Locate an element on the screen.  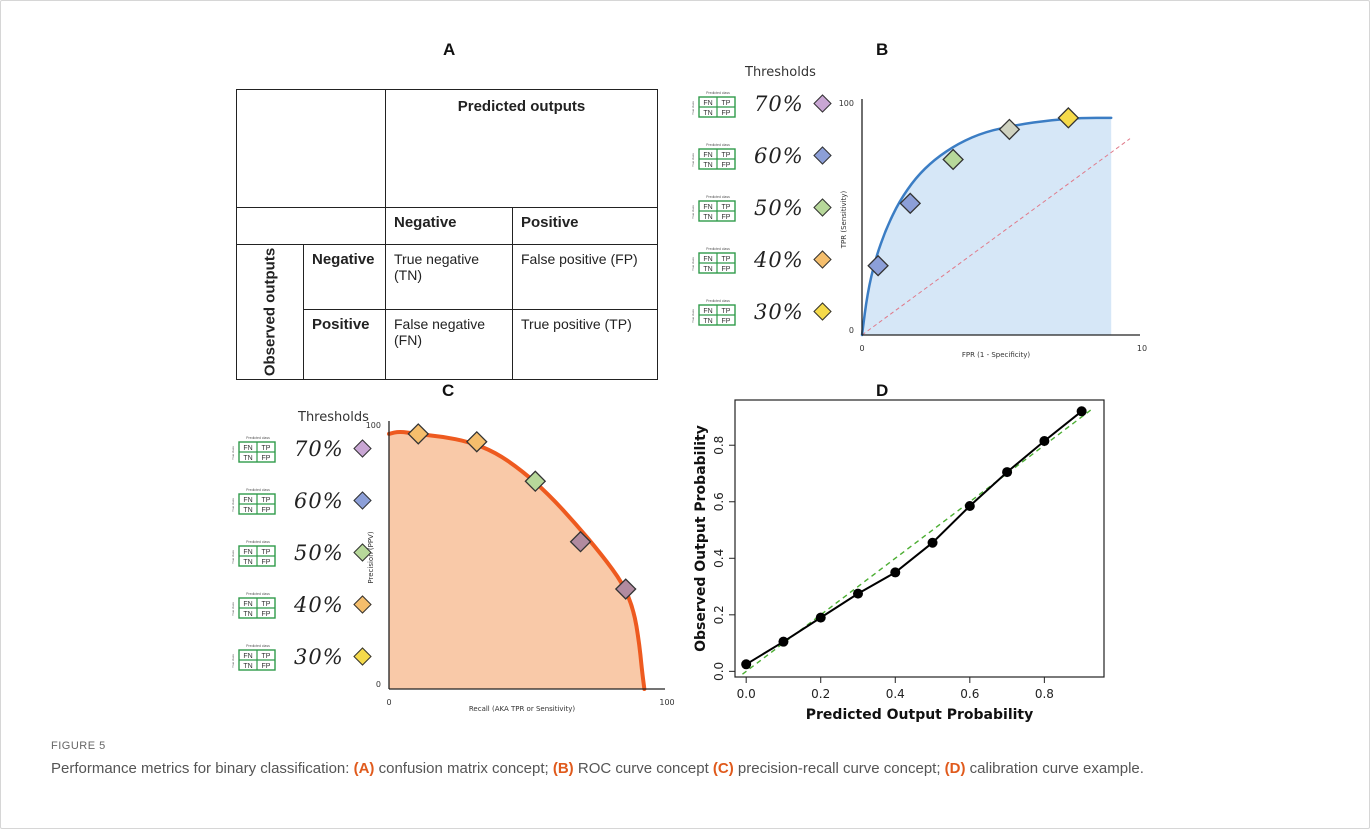
y-tick-max: 100 is located at coordinates (846, 103).